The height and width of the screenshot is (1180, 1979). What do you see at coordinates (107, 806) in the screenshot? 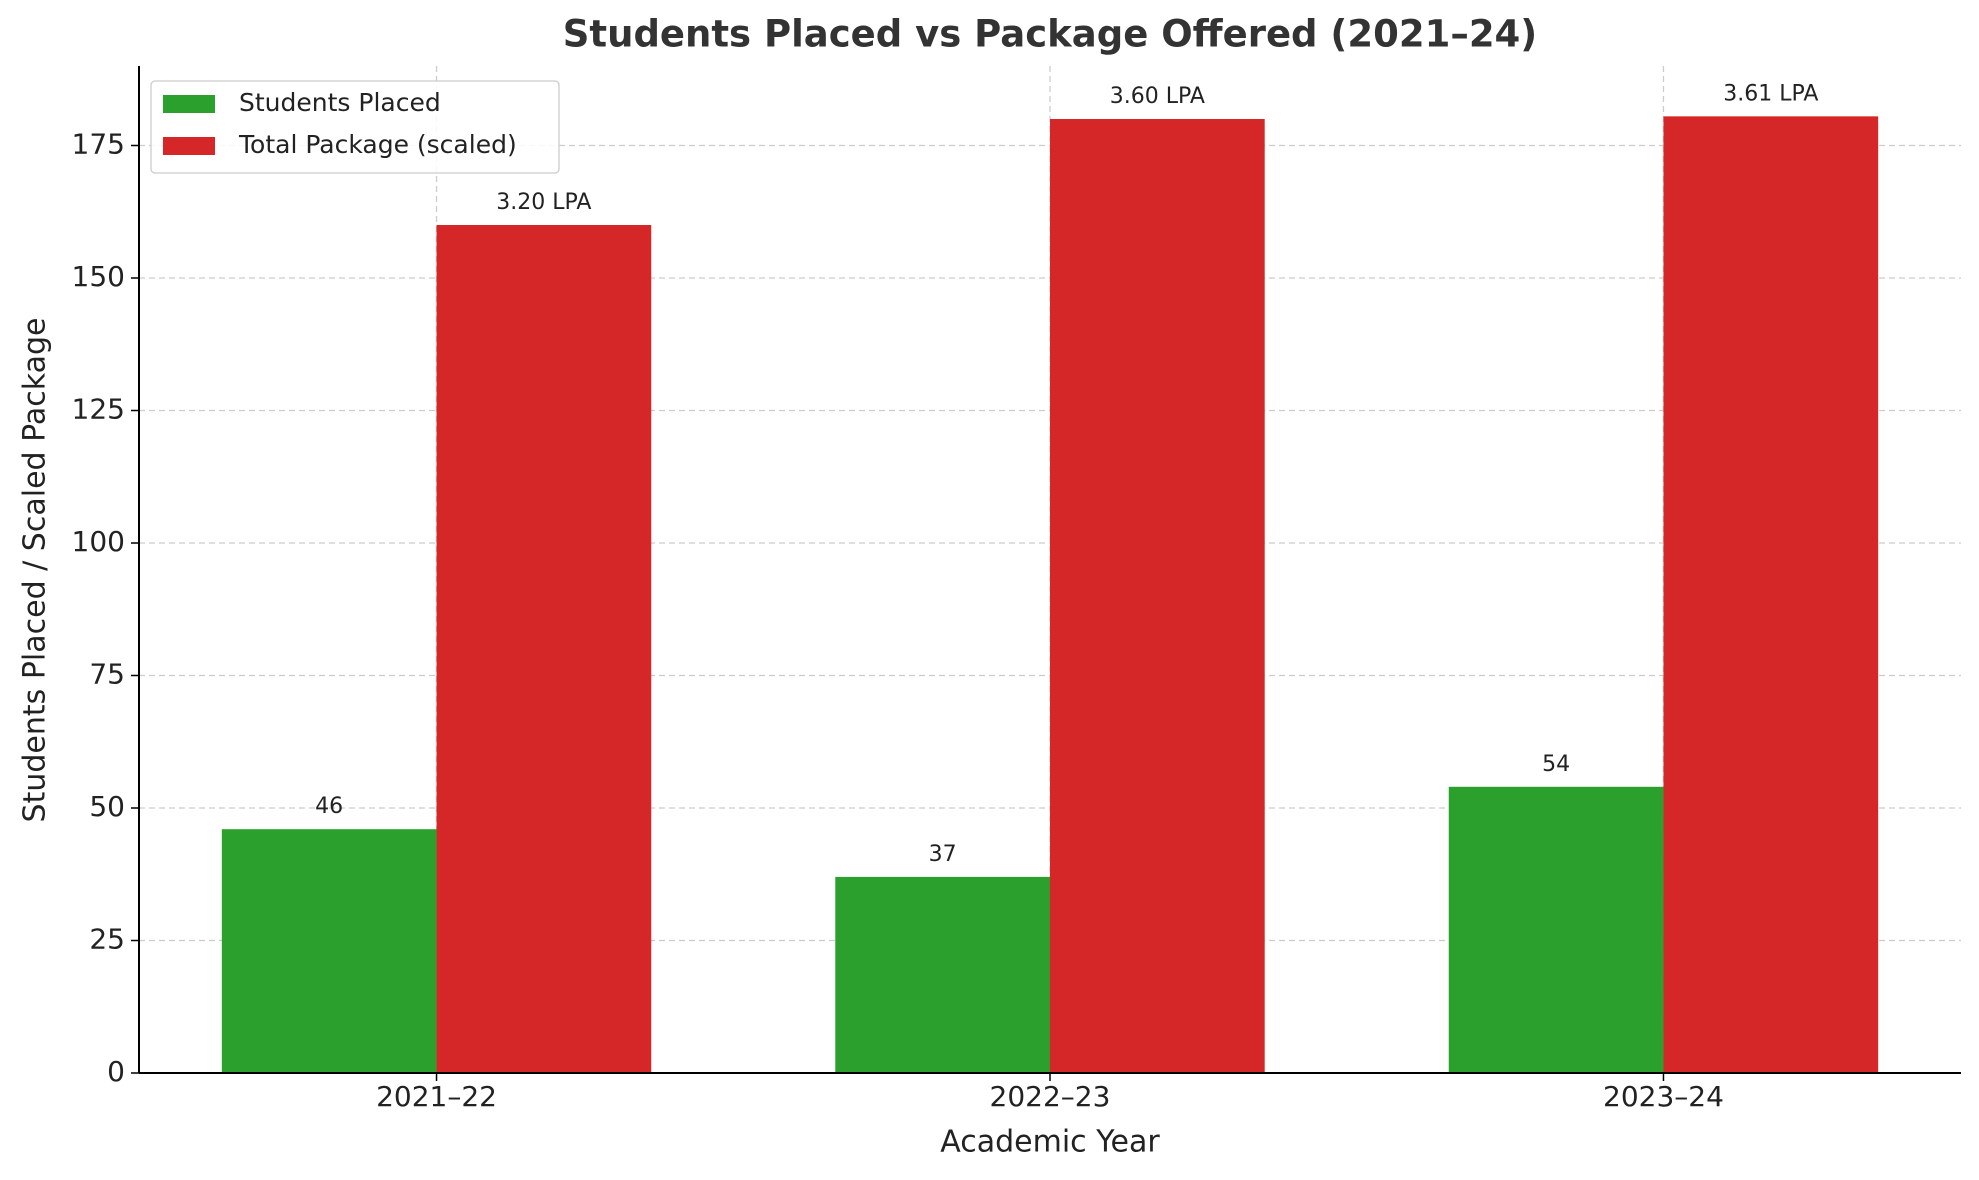
I see `y-tick-label: 50` at bounding box center [107, 806].